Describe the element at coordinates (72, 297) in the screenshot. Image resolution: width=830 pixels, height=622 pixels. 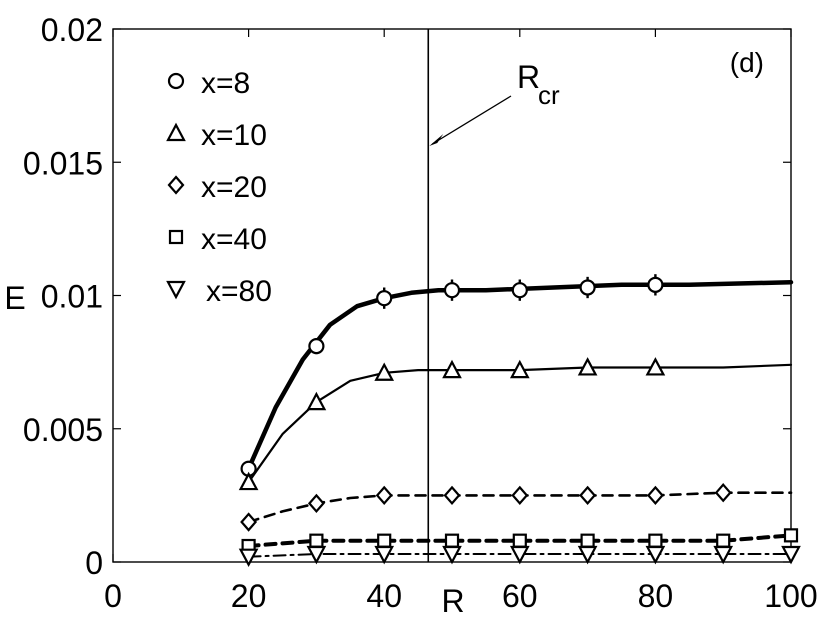
I see `y-tick-label: 0.01` at that location.